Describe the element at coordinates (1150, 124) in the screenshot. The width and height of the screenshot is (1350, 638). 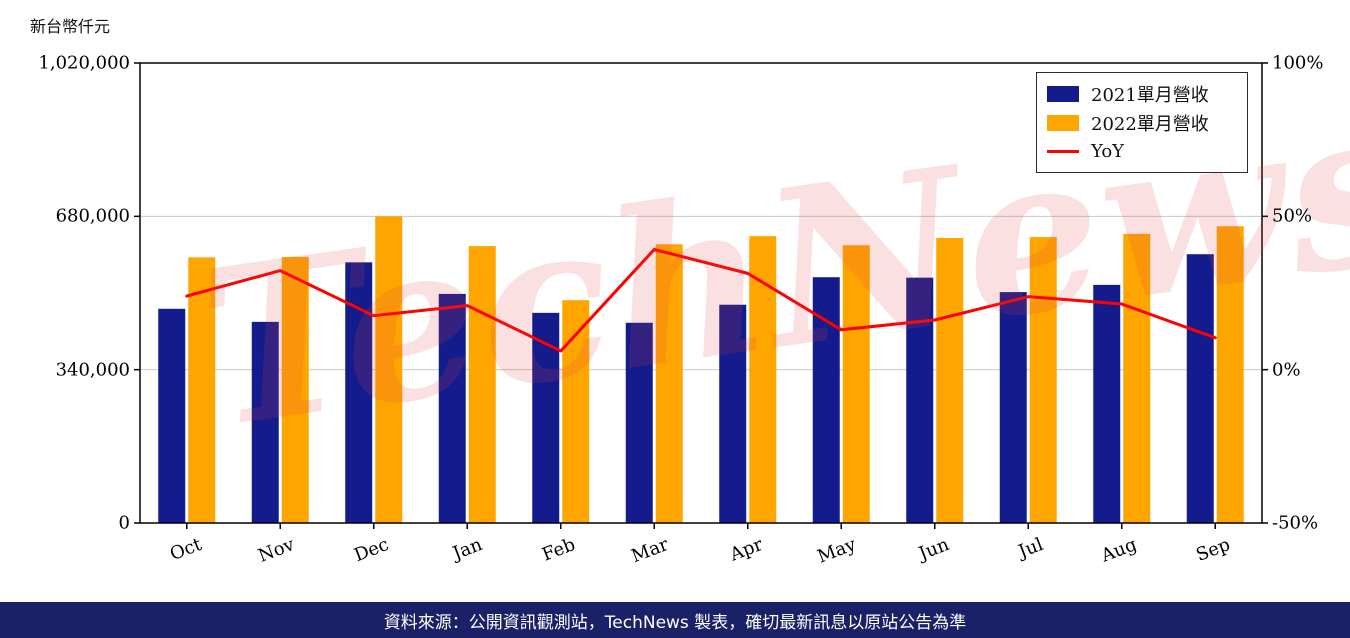
I see `legend-label-2022: 2022單月營收` at that location.